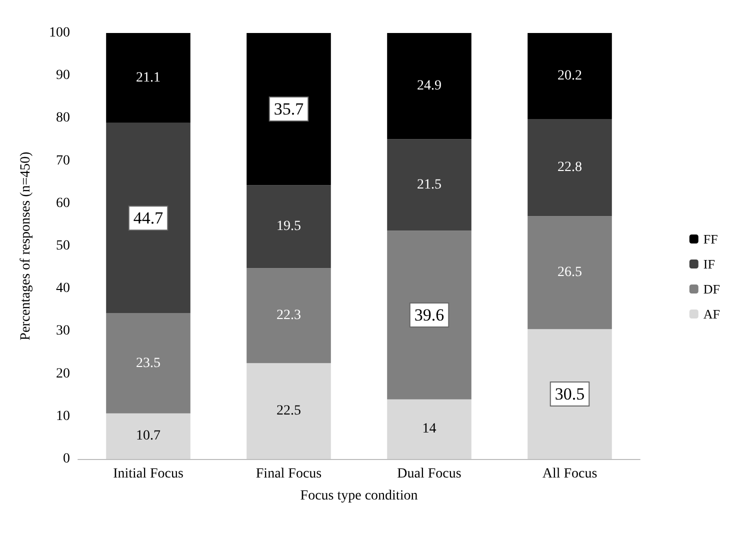  I want to click on data-label: 21.5, so click(429, 184).